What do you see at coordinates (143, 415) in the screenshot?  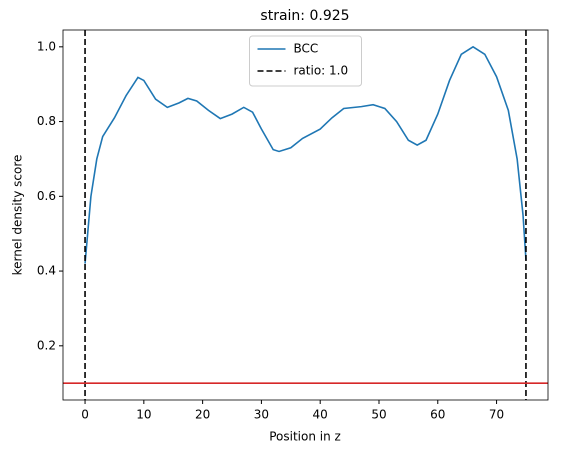 I see `x-tick-label: 10` at bounding box center [143, 415].